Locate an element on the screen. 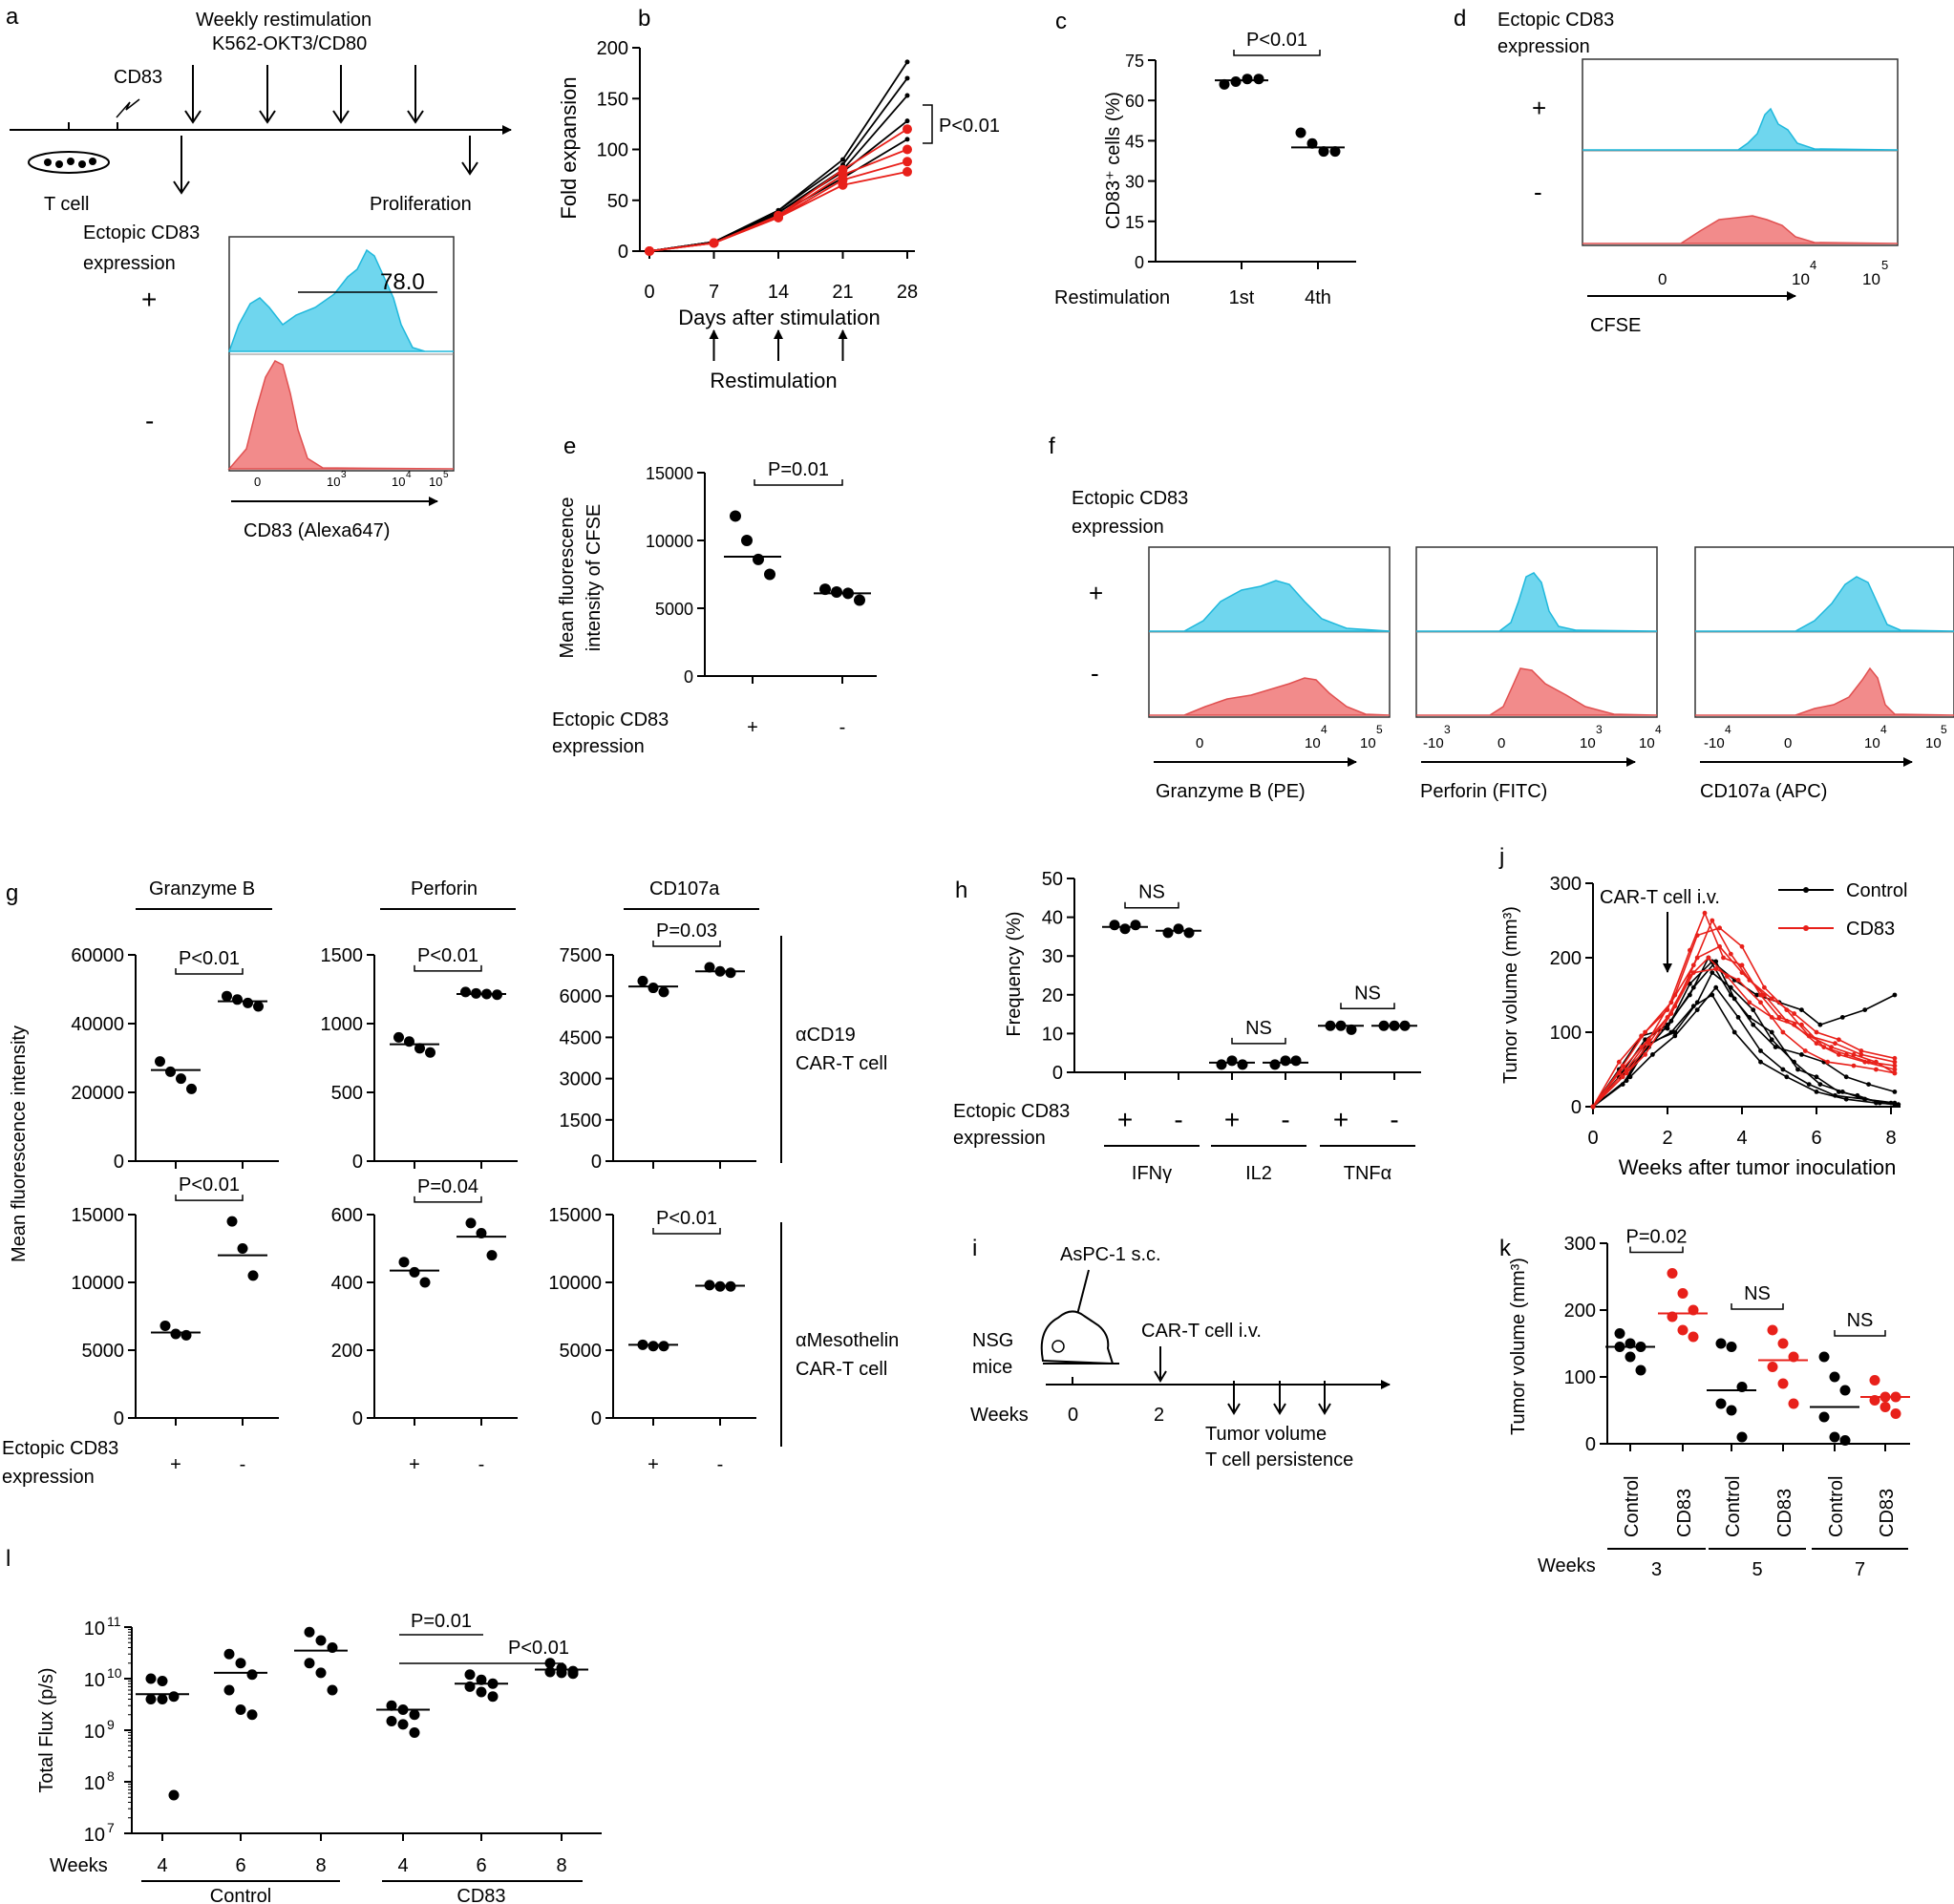 Image resolution: width=1954 pixels, height=1904 pixels. x-title: expression is located at coordinates (598, 746).